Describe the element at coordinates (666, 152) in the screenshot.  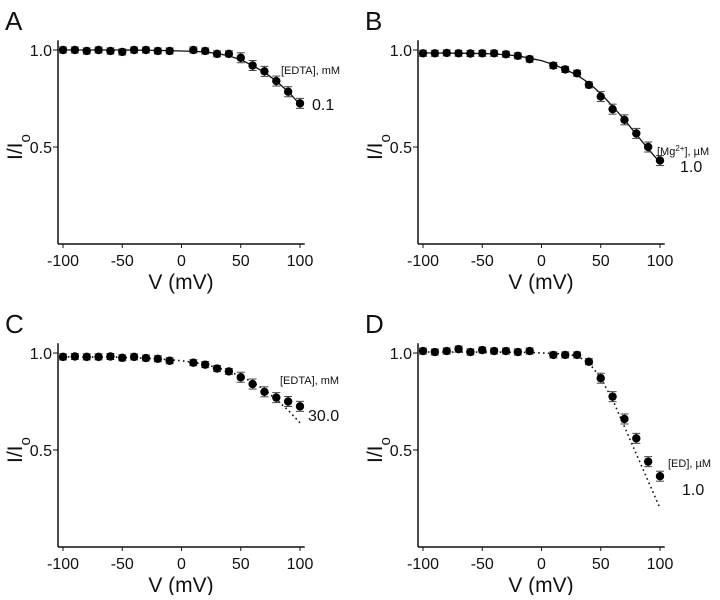
I see `annotation-text: [Mg` at that location.